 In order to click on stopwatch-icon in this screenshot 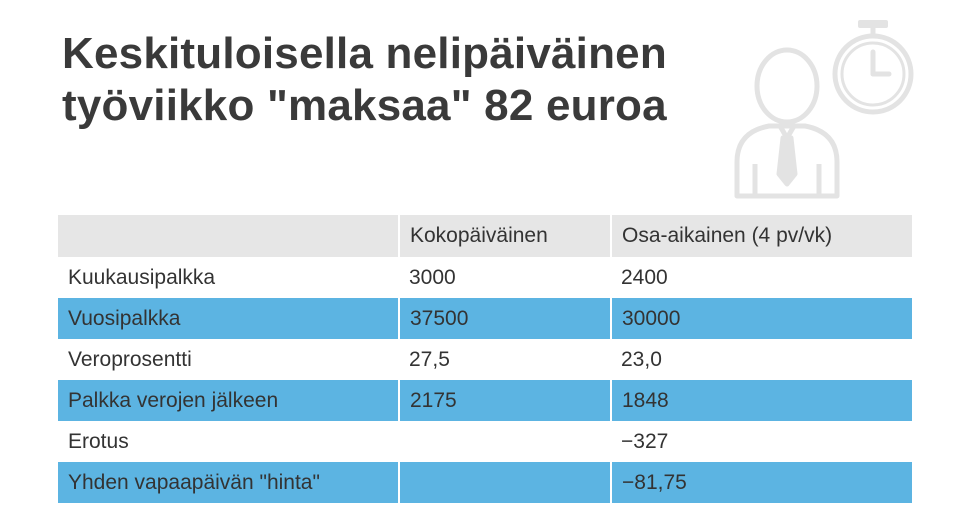, I will do `click(873, 67)`.